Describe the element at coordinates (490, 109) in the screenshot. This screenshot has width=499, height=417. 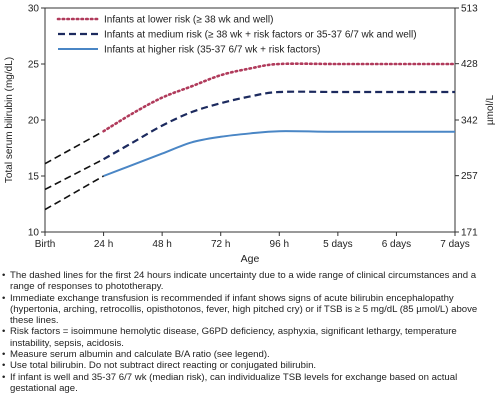
I see `y-right-axis-label: µmol/L` at that location.